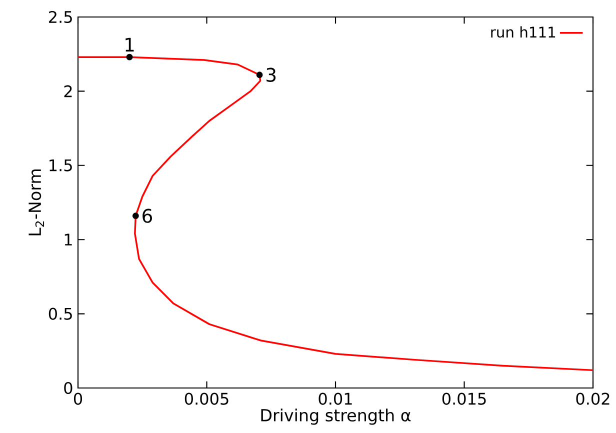 Image resolution: width=616 pixels, height=433 pixels. I want to click on annotation: 6, so click(147, 215).